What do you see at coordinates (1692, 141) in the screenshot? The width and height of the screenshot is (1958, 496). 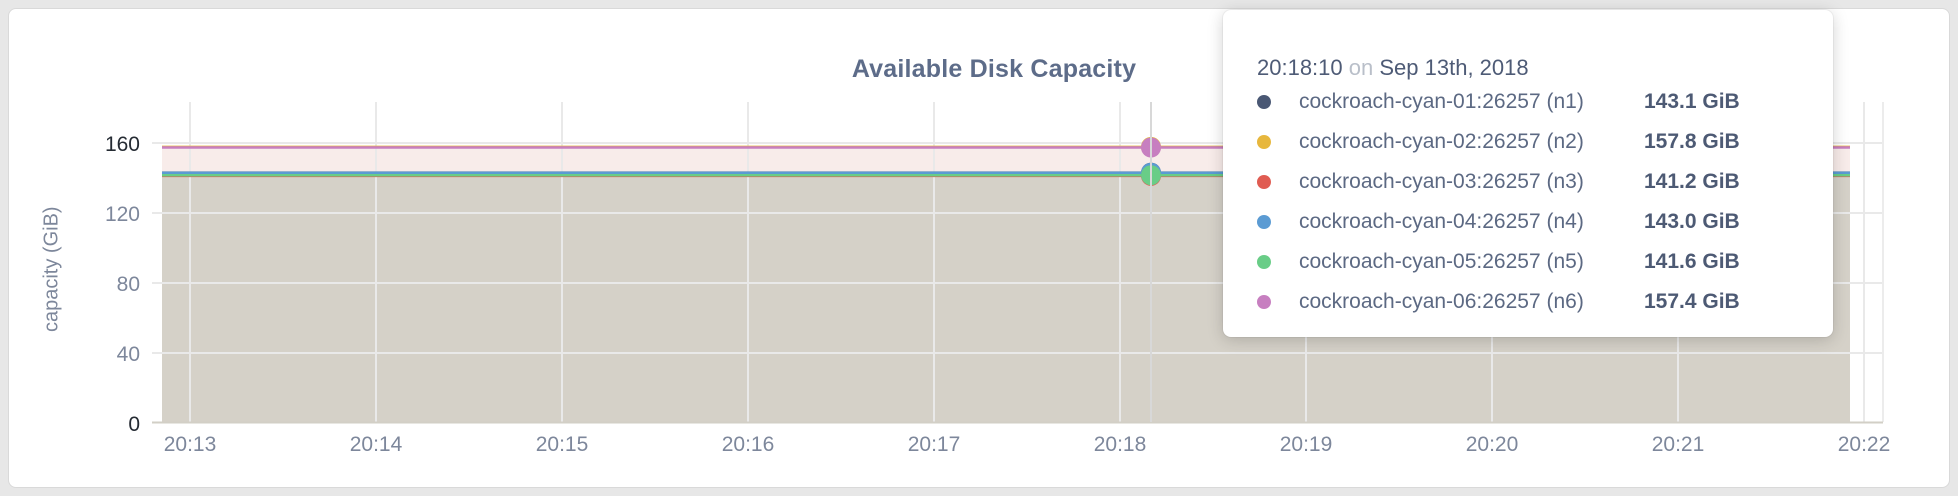 I see `series-value: 157.8 GiB` at bounding box center [1692, 141].